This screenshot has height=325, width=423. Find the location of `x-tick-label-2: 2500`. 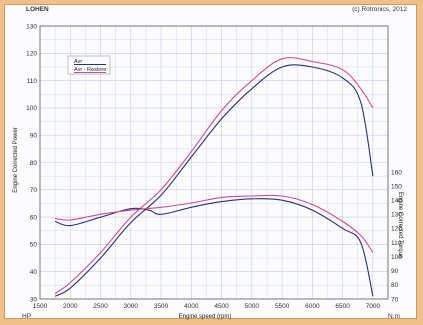

x-tick-label-2: 2500 is located at coordinates (100, 306).